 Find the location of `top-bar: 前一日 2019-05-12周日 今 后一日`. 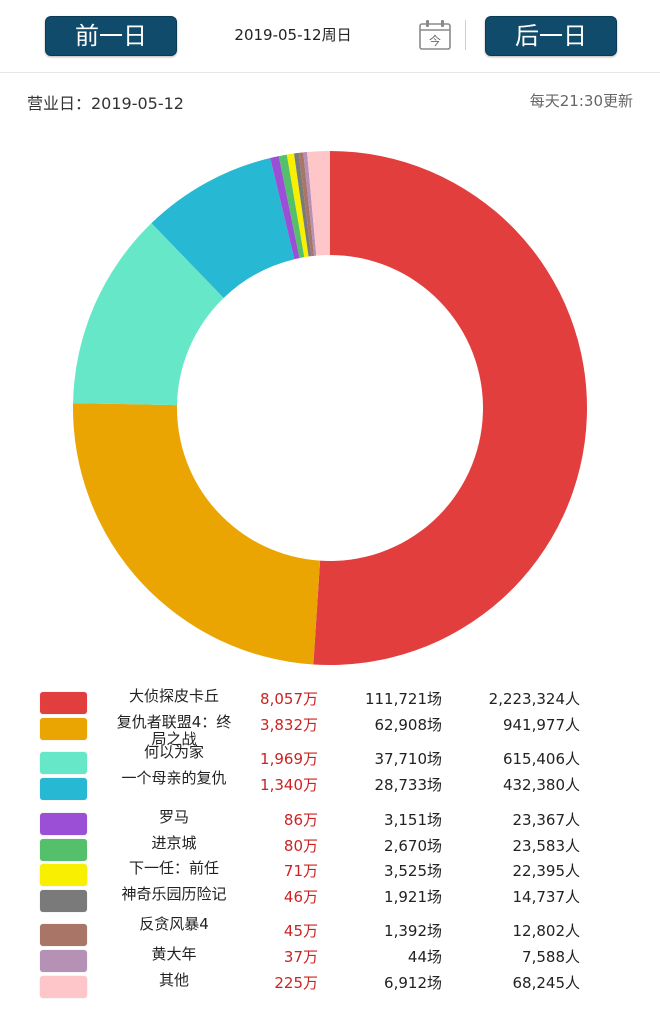

top-bar: 前一日 2019-05-12周日 今 后一日 is located at coordinates (330, 36).